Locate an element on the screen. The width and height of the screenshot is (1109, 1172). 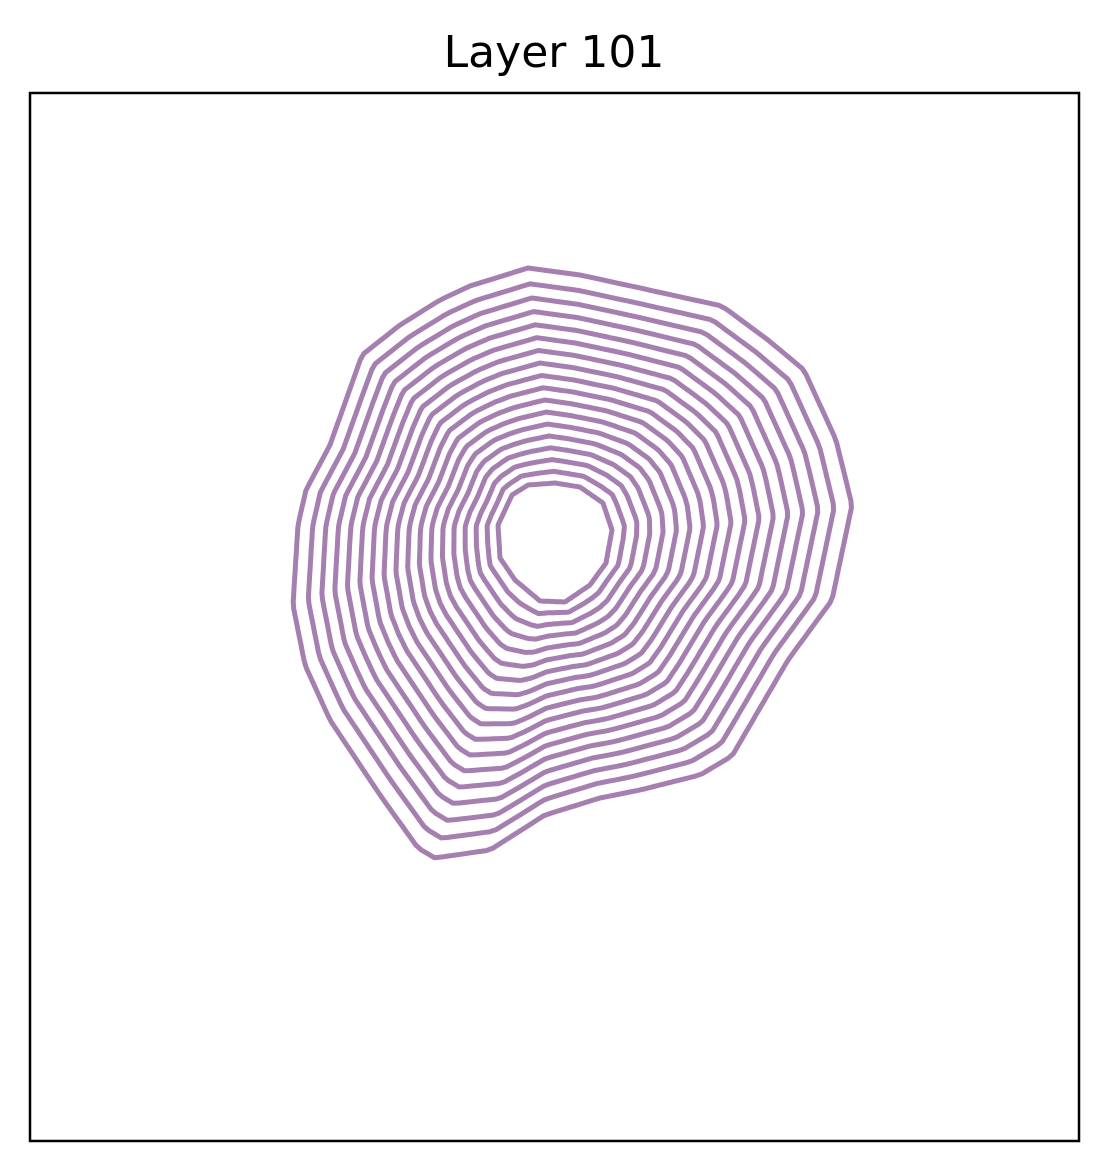
figure-title: Layer 101 is located at coordinates (554, 52).